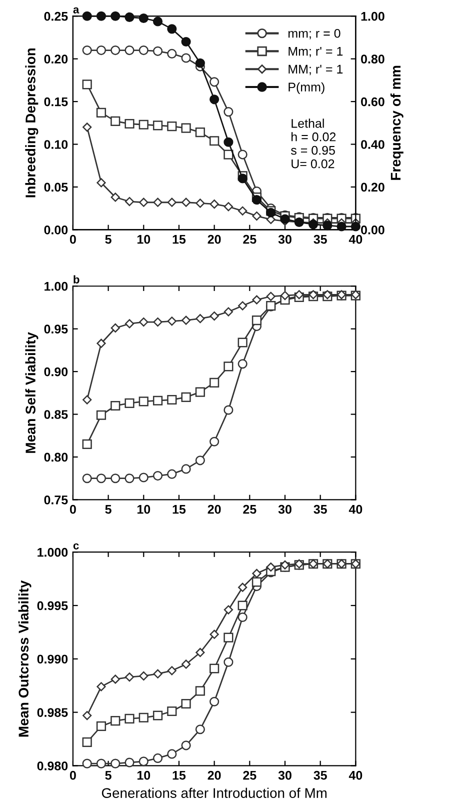 The height and width of the screenshot is (806, 456). What do you see at coordinates (397, 123) in the screenshot?
I see `y2-axis-title: Frequency of mm` at bounding box center [397, 123].